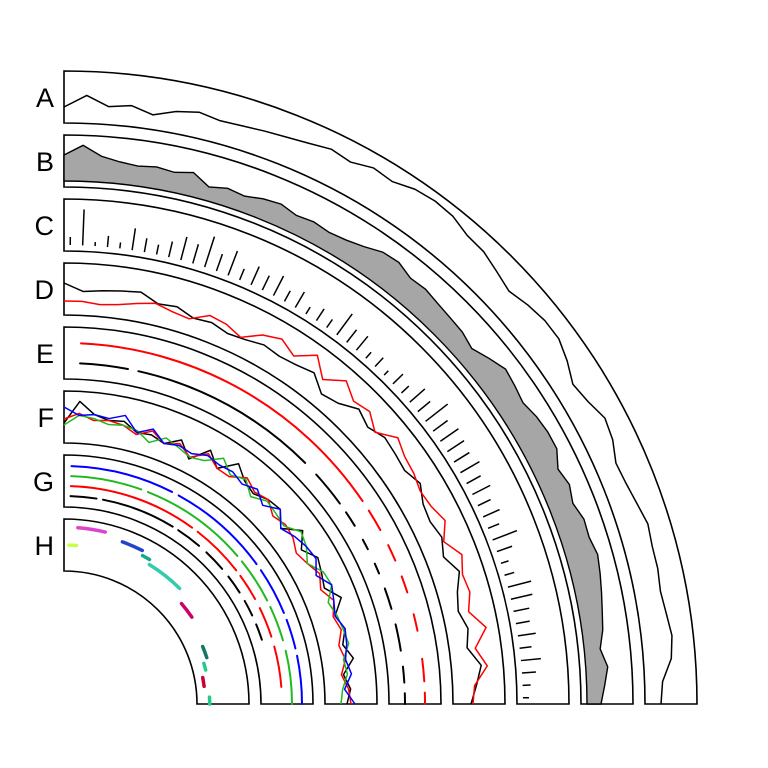  I want to click on segment-2244cc, so click(132, 546).